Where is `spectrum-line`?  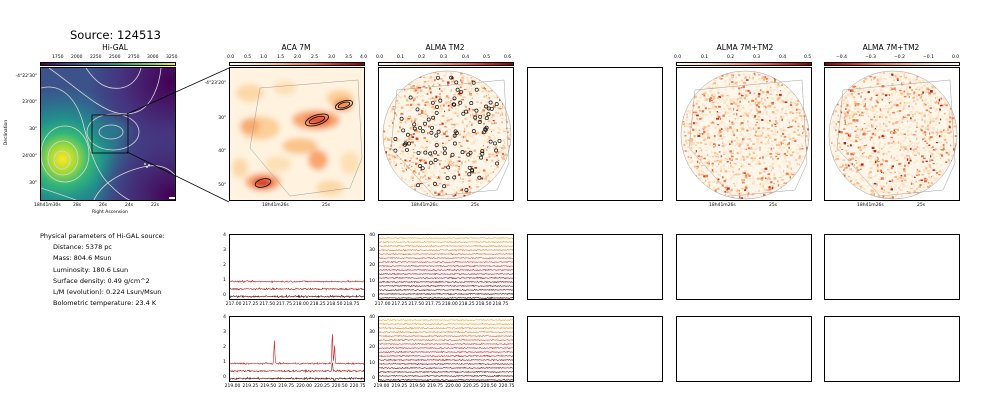
spectrum-line is located at coordinates (446, 286).